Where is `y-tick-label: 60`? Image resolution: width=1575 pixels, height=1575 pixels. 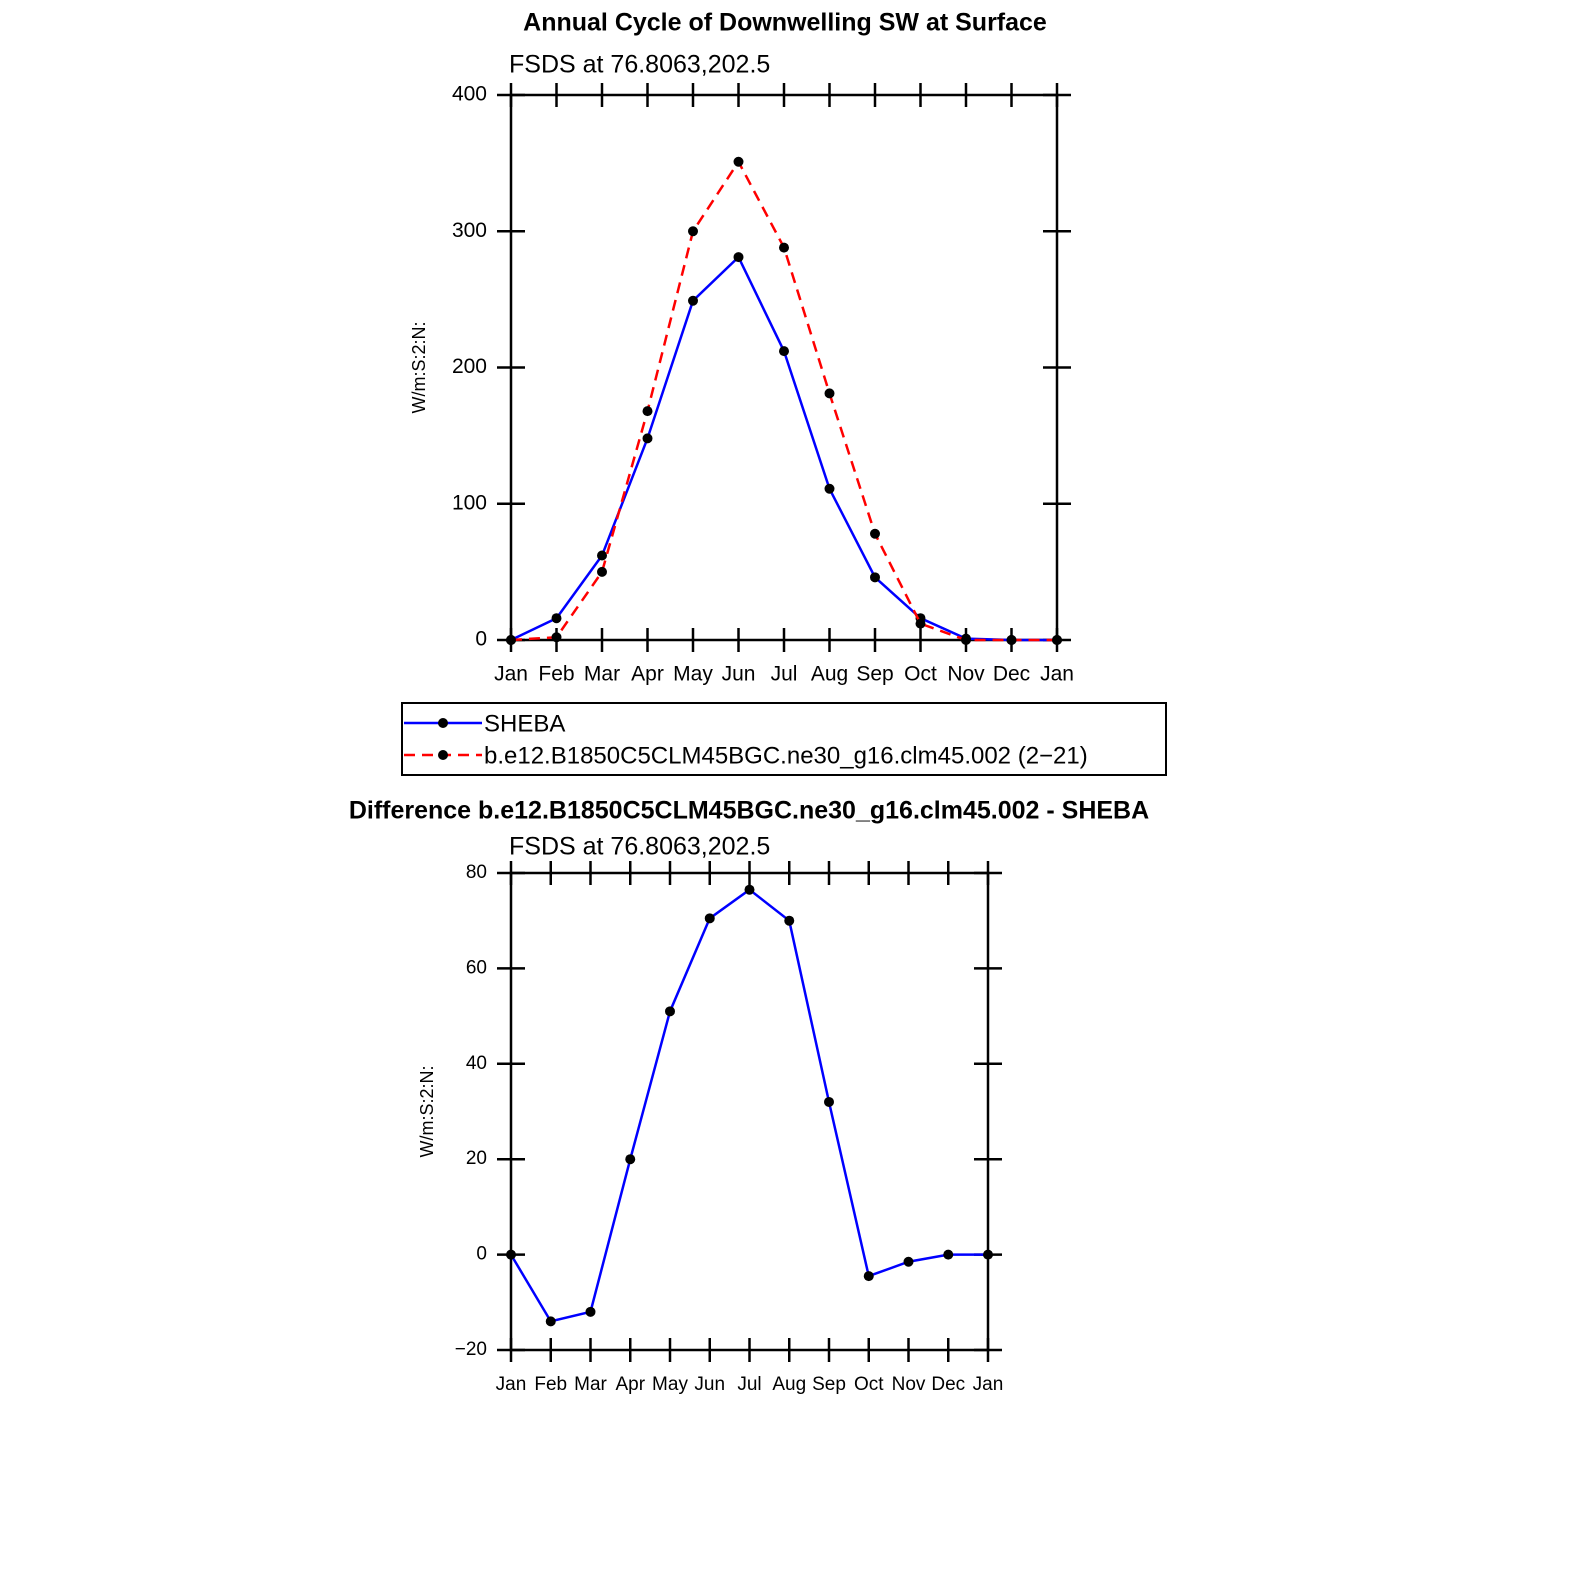
y-tick-label: 60 is located at coordinates (476, 967).